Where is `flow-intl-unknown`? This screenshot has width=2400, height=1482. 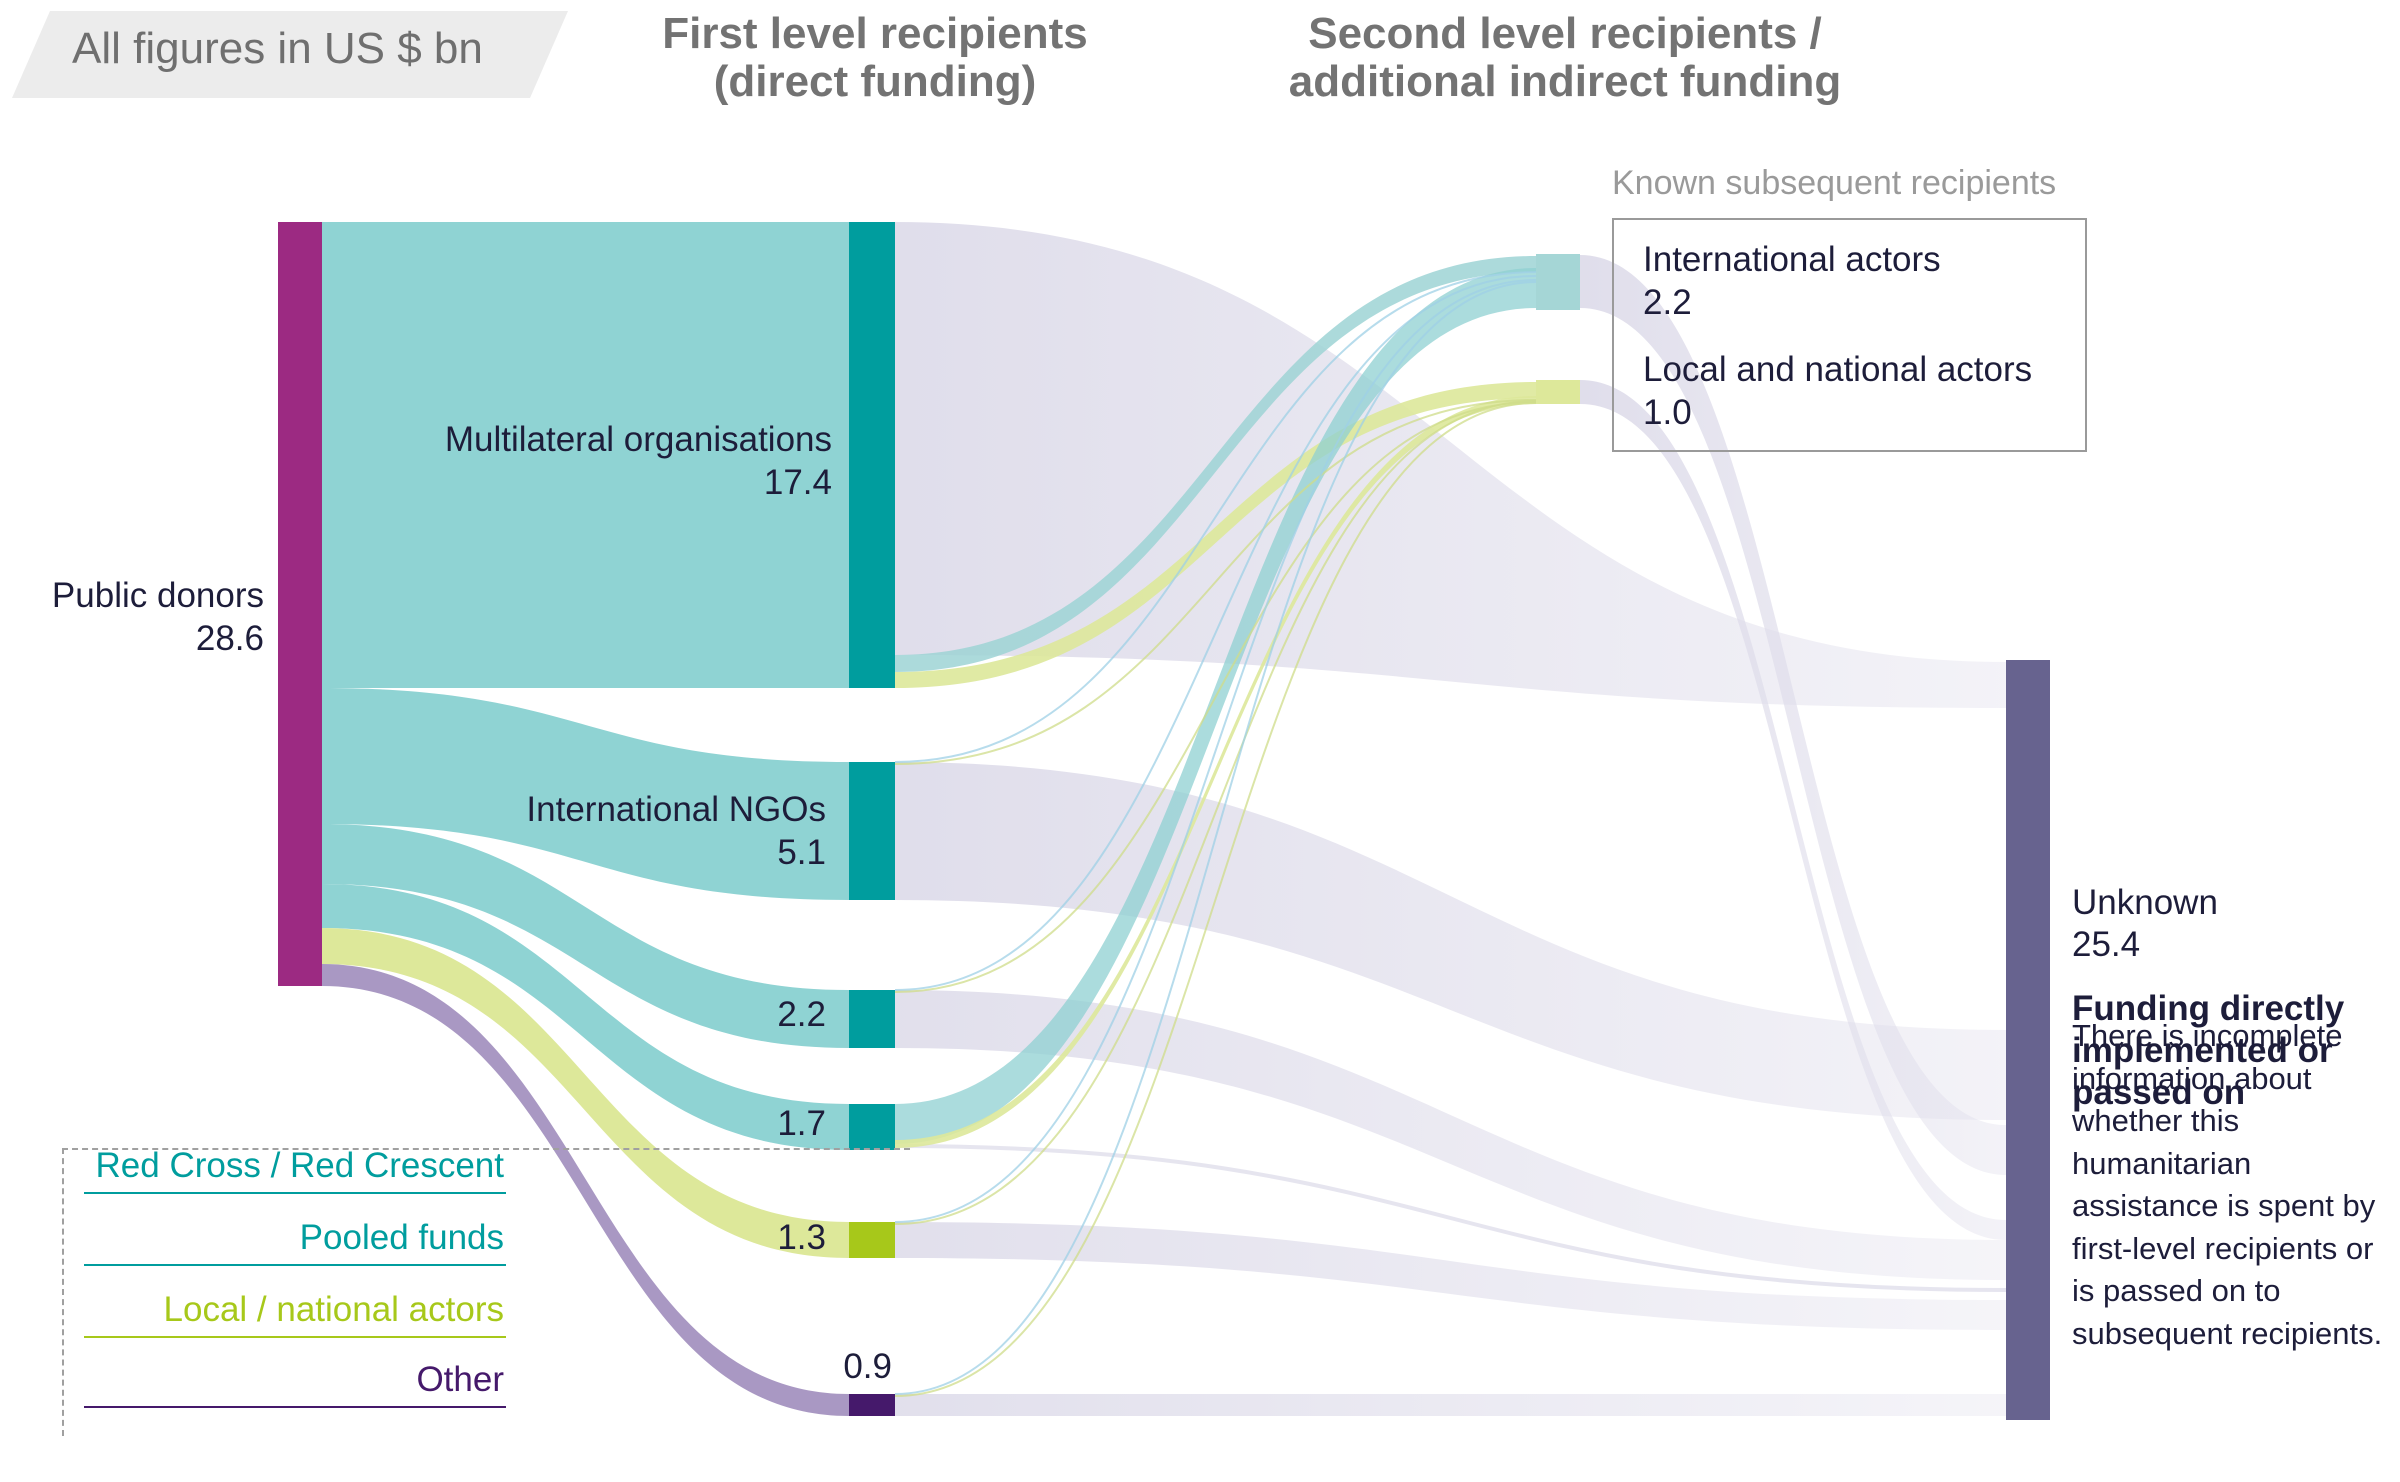 flow-intl-unknown is located at coordinates (1793, 715).